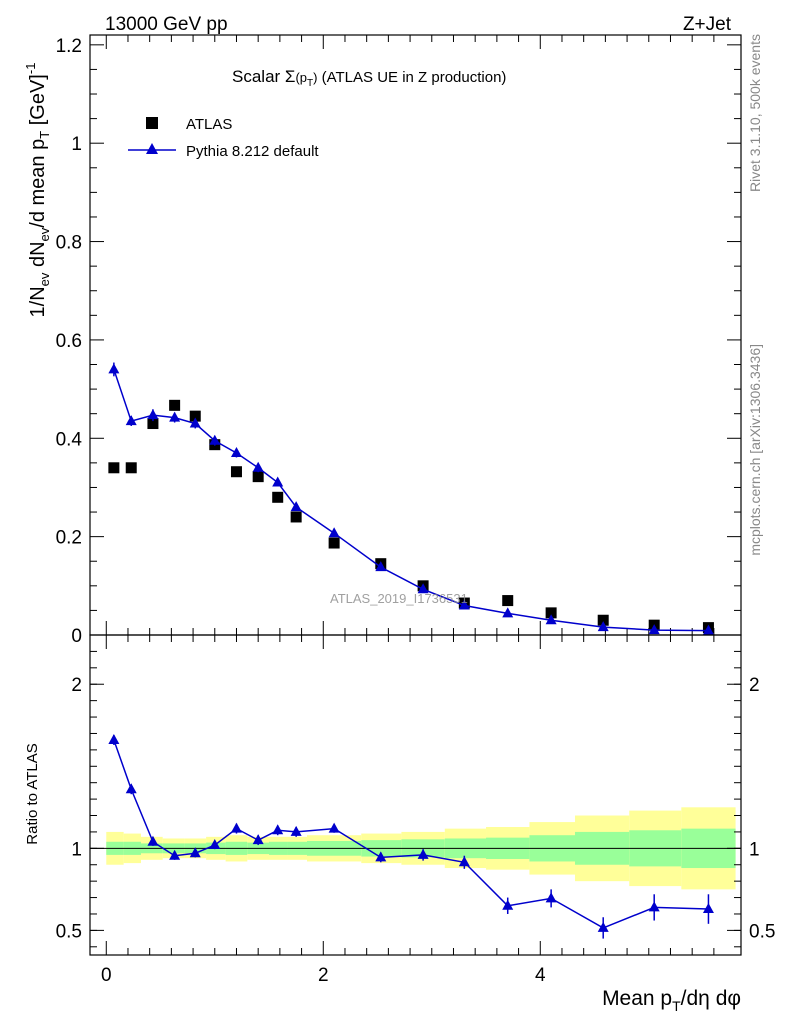  What do you see at coordinates (106, 975) in the screenshot?
I see `x-tick-label: 0` at bounding box center [106, 975].